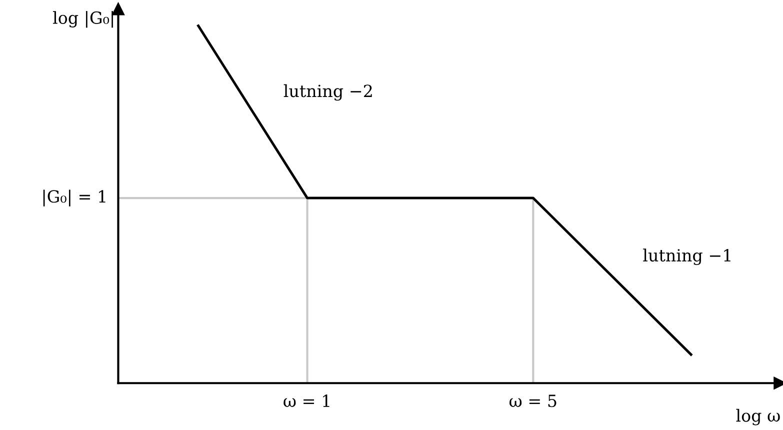  I want to click on annotation: lutning −2, so click(328, 92).